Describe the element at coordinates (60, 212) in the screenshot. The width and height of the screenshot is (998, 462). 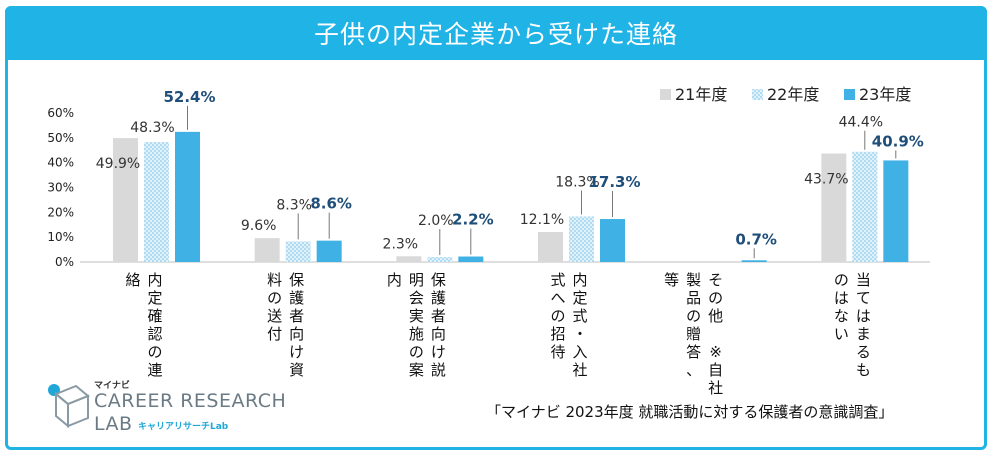
I see `y-tick-label: 20%` at that location.